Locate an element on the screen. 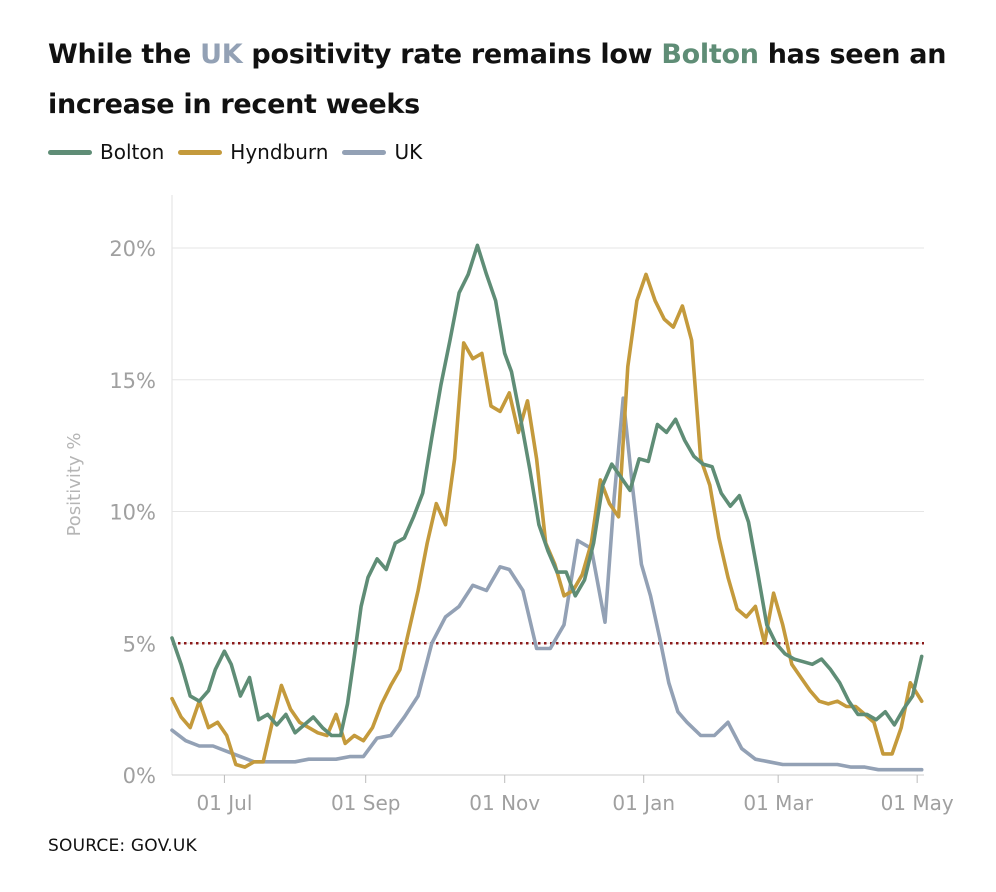 This screenshot has width=996, height=892. legend-swatch-uk is located at coordinates (364, 152).